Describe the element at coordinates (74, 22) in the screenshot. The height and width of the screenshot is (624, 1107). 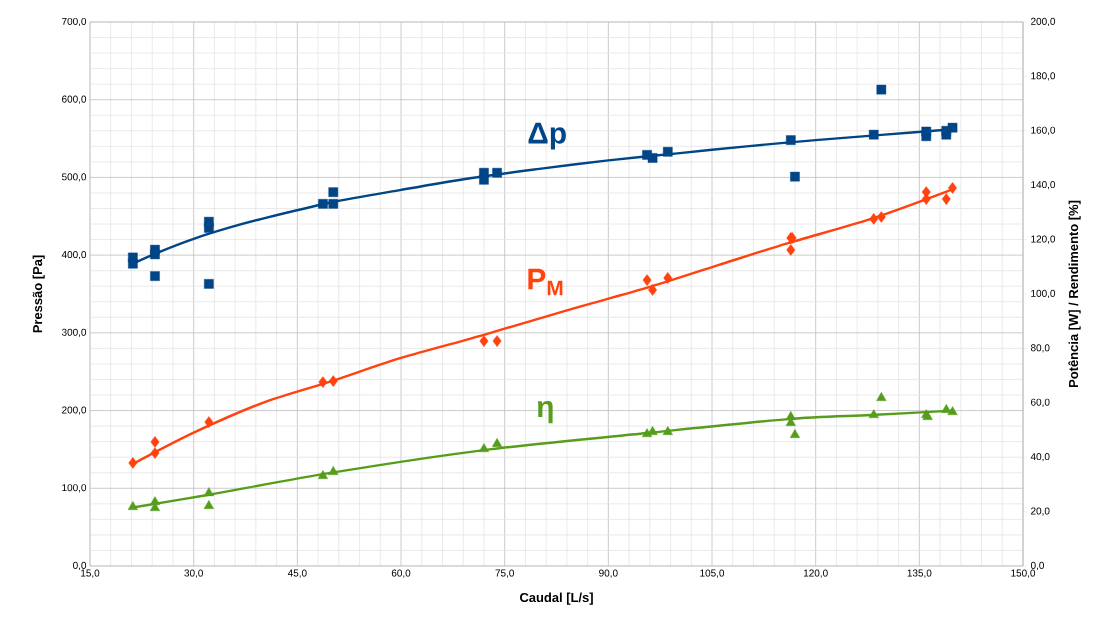
I see `y-tick-label: 700,0` at that location.